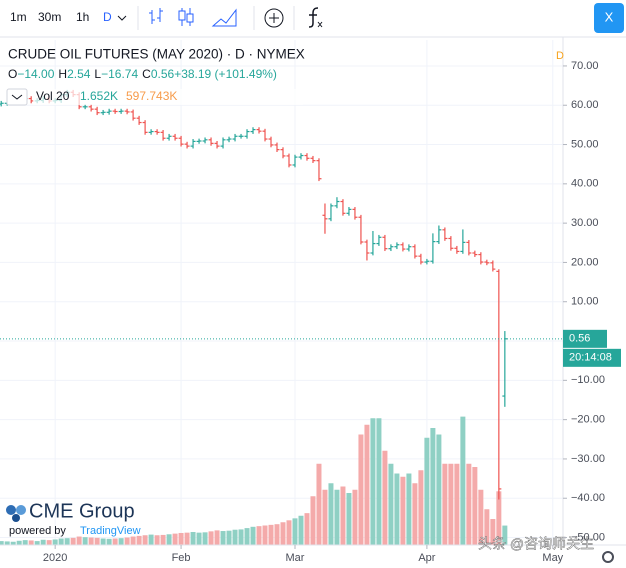 This screenshot has width=626, height=568. I want to click on watermark: 头条 @咨询师关生, so click(536, 544).